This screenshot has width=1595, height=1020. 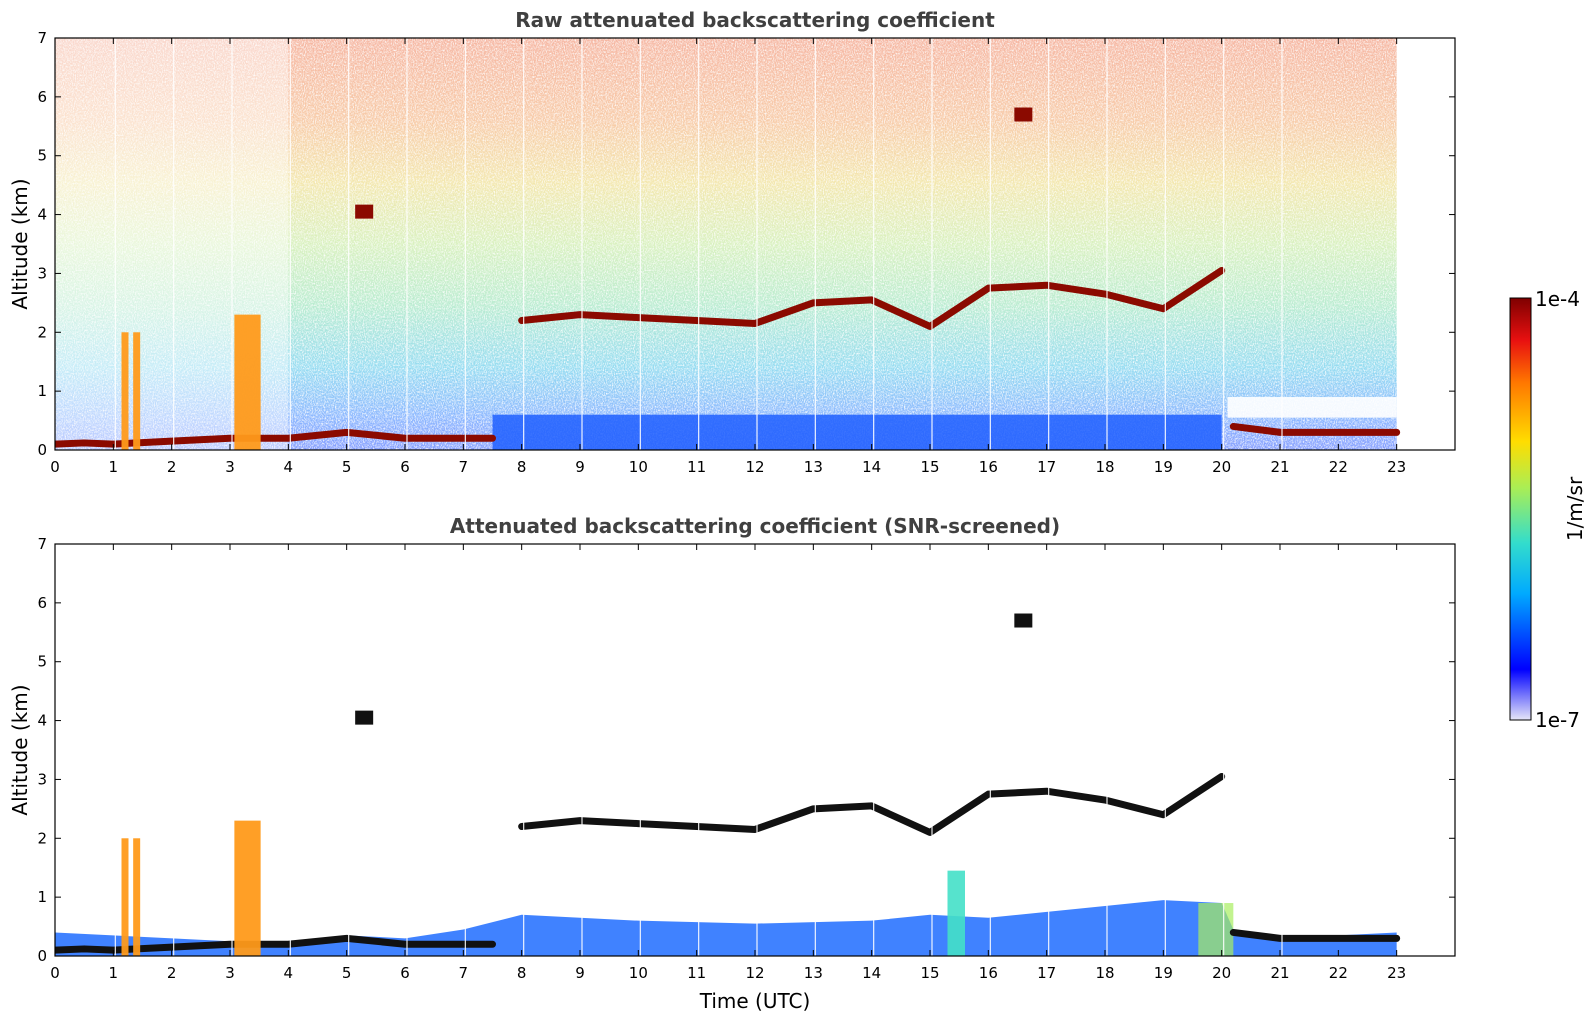 What do you see at coordinates (1520, 509) in the screenshot?
I see `colorbar-gradient` at bounding box center [1520, 509].